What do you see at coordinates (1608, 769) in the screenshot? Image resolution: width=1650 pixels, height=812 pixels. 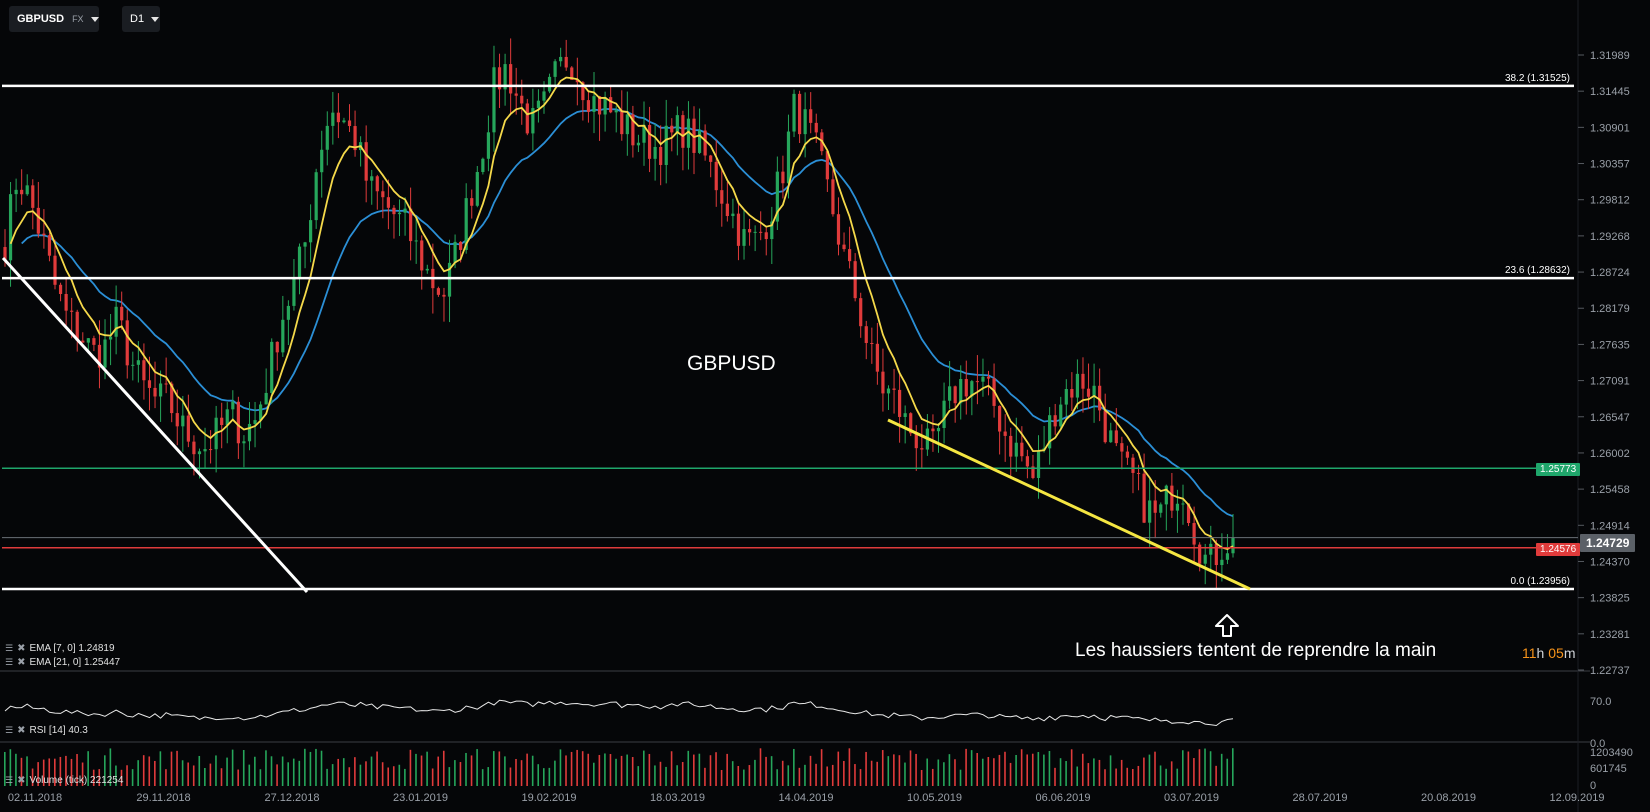 I see `volume-tick-label: 601745` at bounding box center [1608, 769].